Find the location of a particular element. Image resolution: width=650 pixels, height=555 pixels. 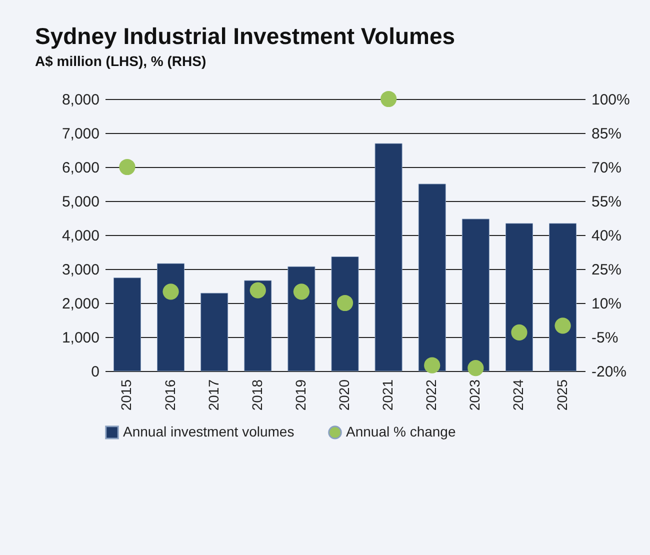

y2-tick-label: 55% is located at coordinates (607, 202).